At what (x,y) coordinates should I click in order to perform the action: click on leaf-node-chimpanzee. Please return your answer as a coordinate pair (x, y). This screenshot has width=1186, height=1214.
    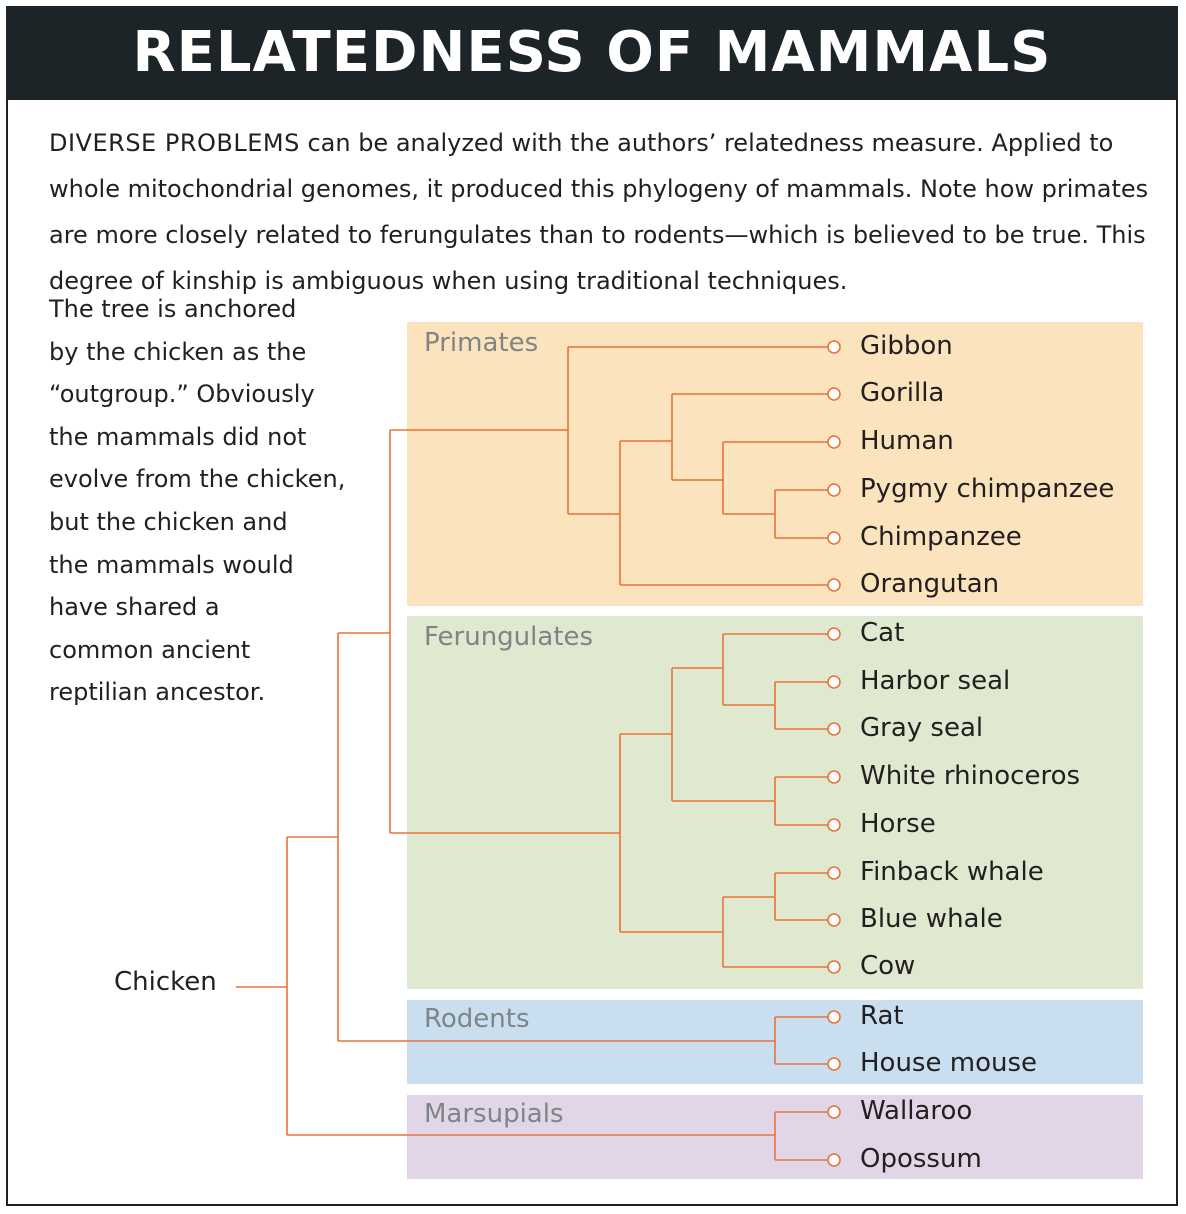
    Looking at the image, I should click on (834, 538).